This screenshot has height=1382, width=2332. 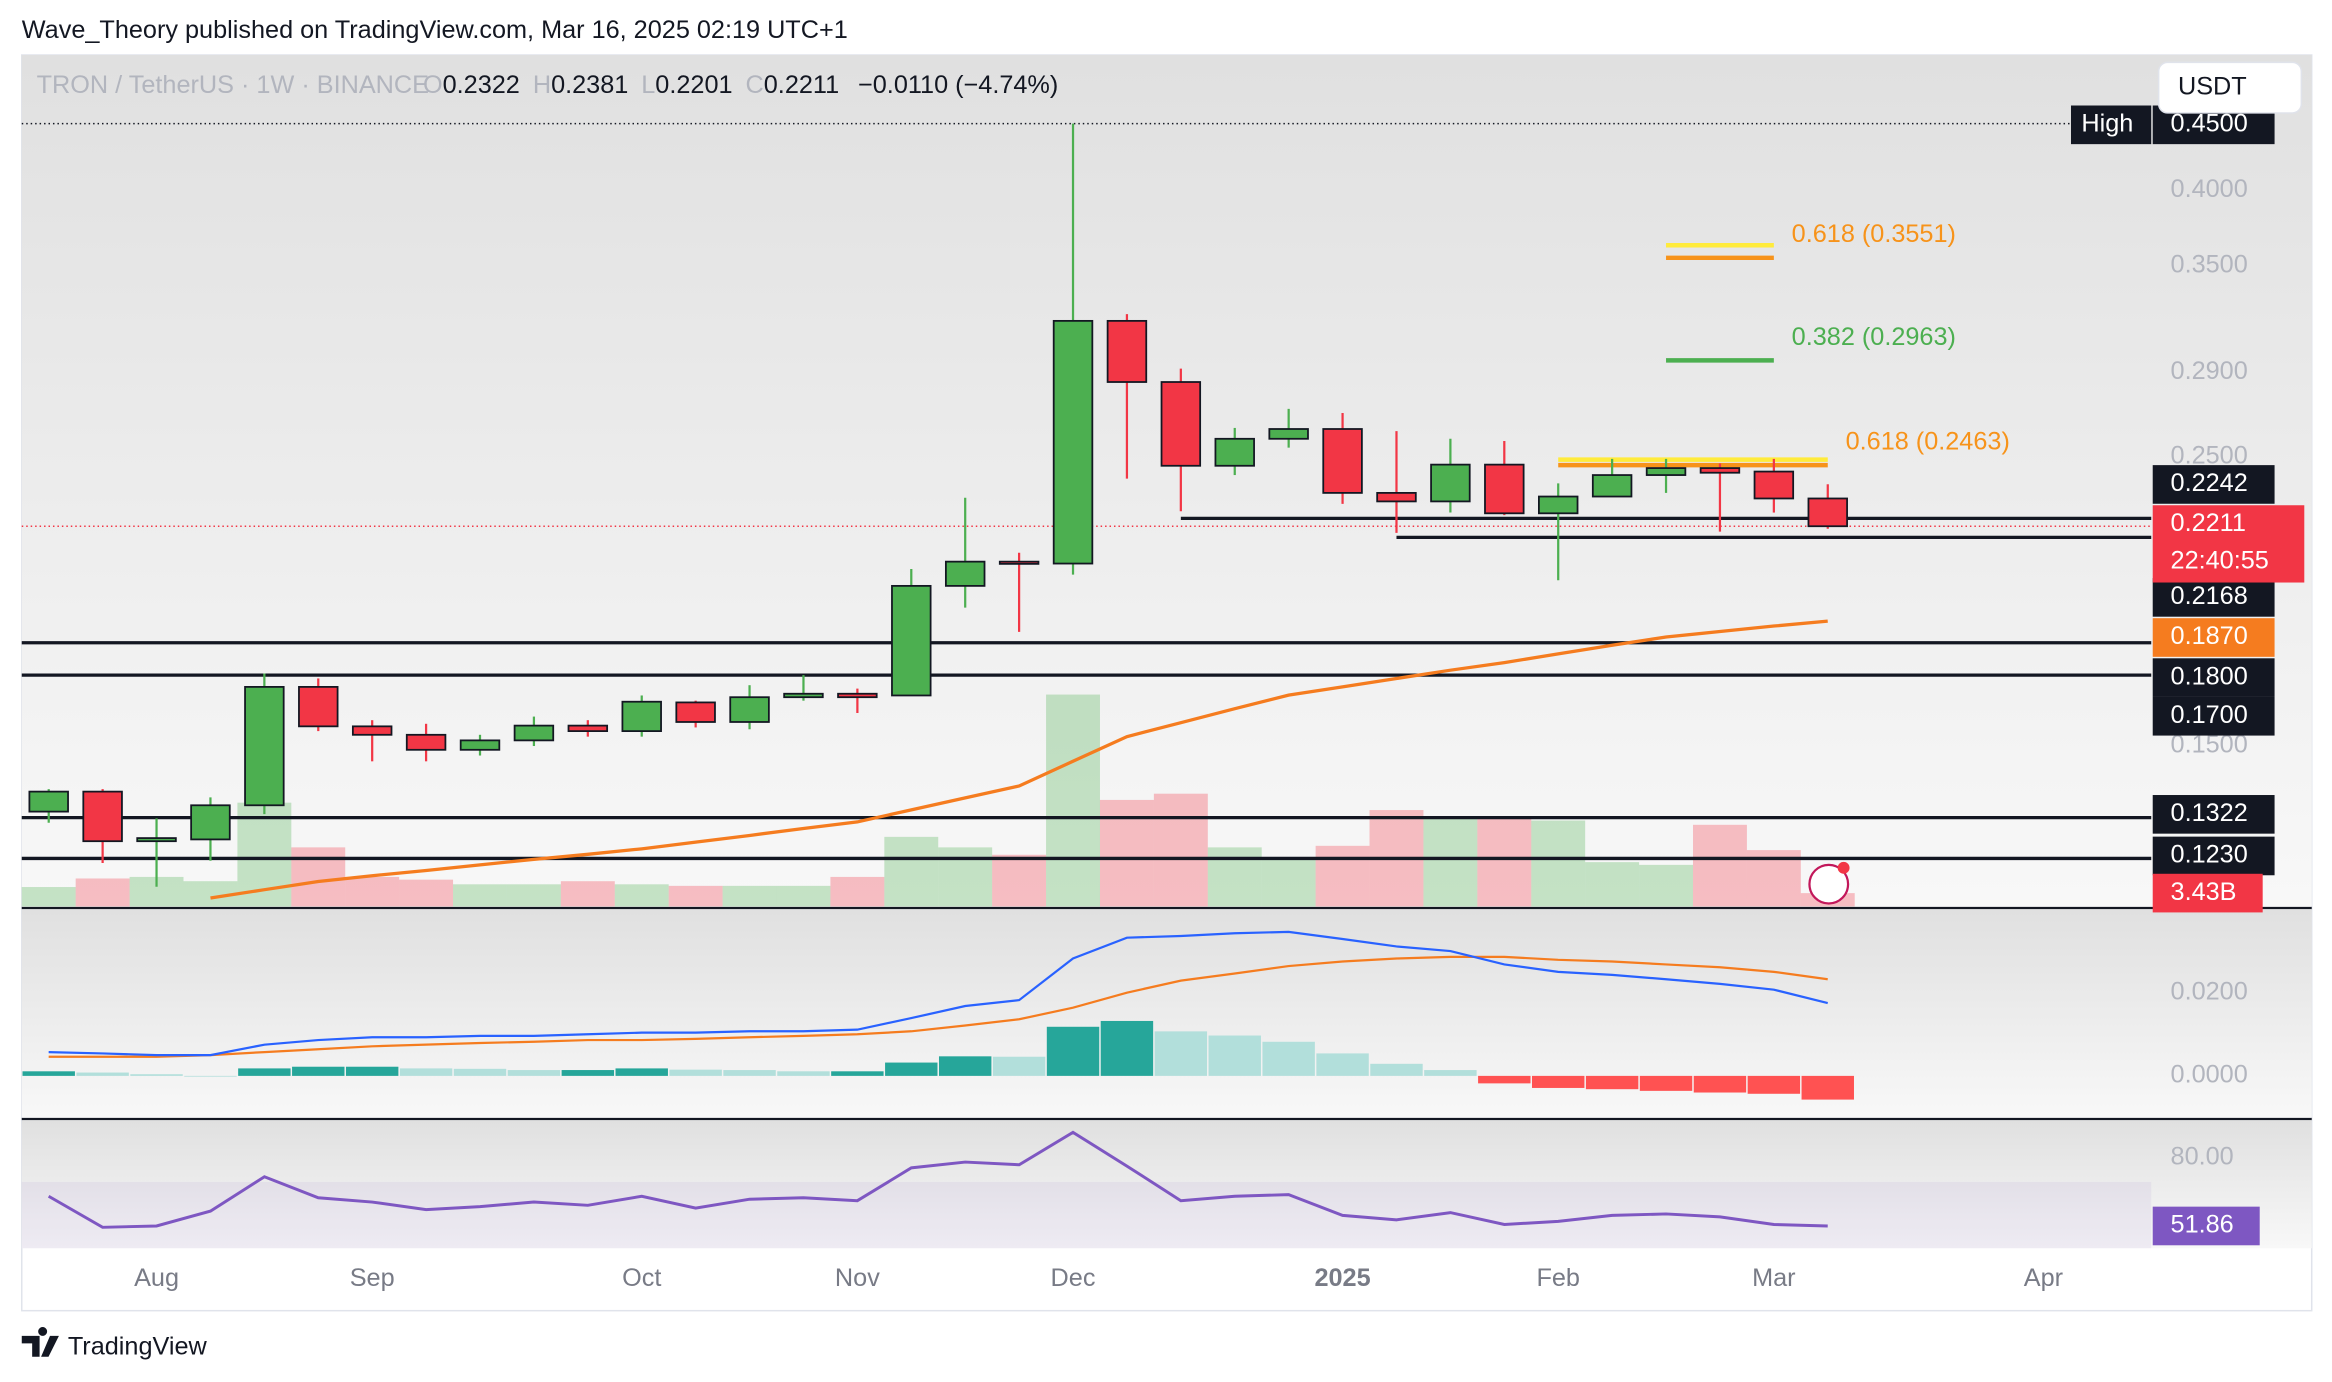 What do you see at coordinates (1558, 1278) in the screenshot?
I see `x-tick-label: Feb` at bounding box center [1558, 1278].